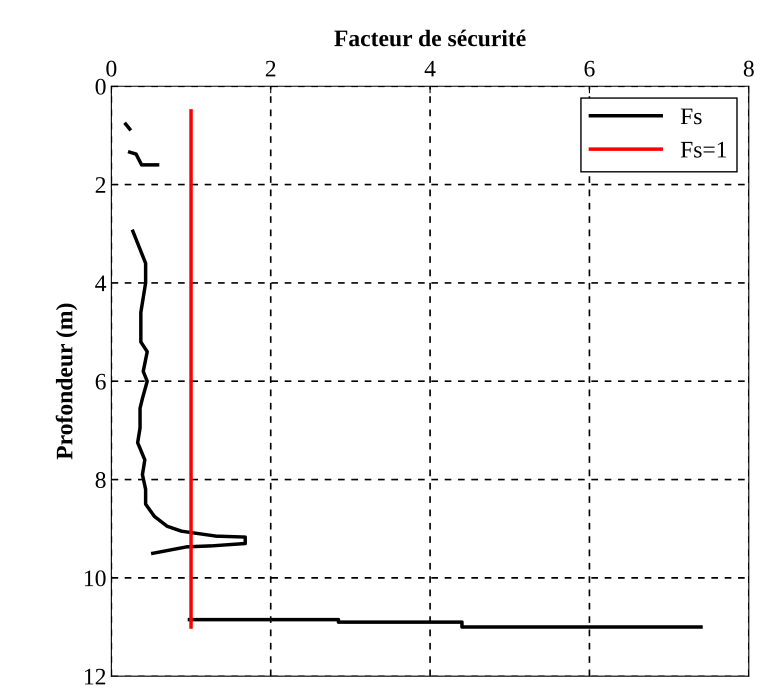 Image resolution: width=768 pixels, height=690 pixels. Describe the element at coordinates (703, 150) in the screenshot. I see `legend-label: Fs=1` at that location.